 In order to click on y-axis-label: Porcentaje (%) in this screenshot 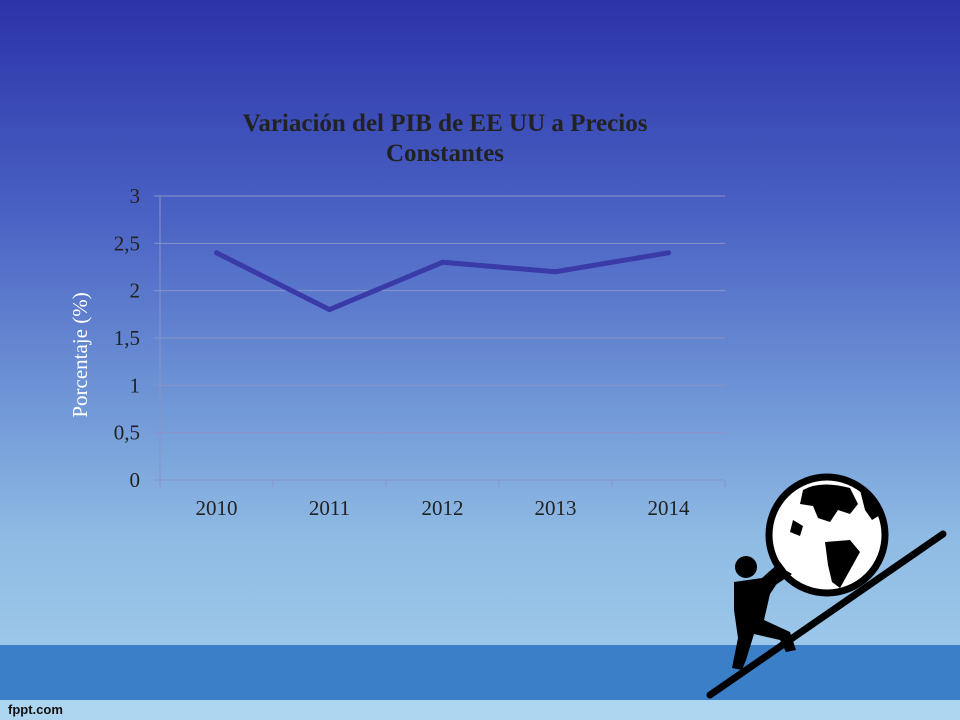, I will do `click(80, 354)`.